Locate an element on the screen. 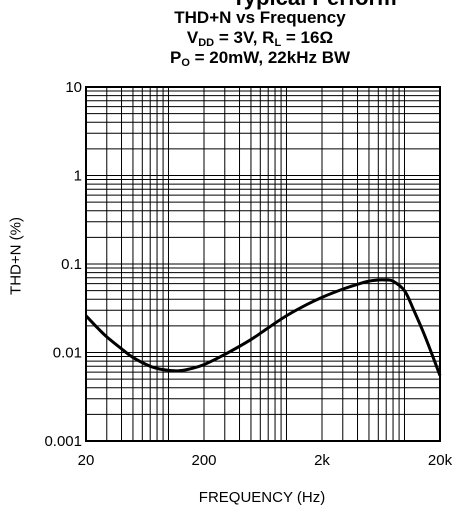  y-tick-labels: 10 1 0.1 0.01 0.001 is located at coordinates (63, 264).